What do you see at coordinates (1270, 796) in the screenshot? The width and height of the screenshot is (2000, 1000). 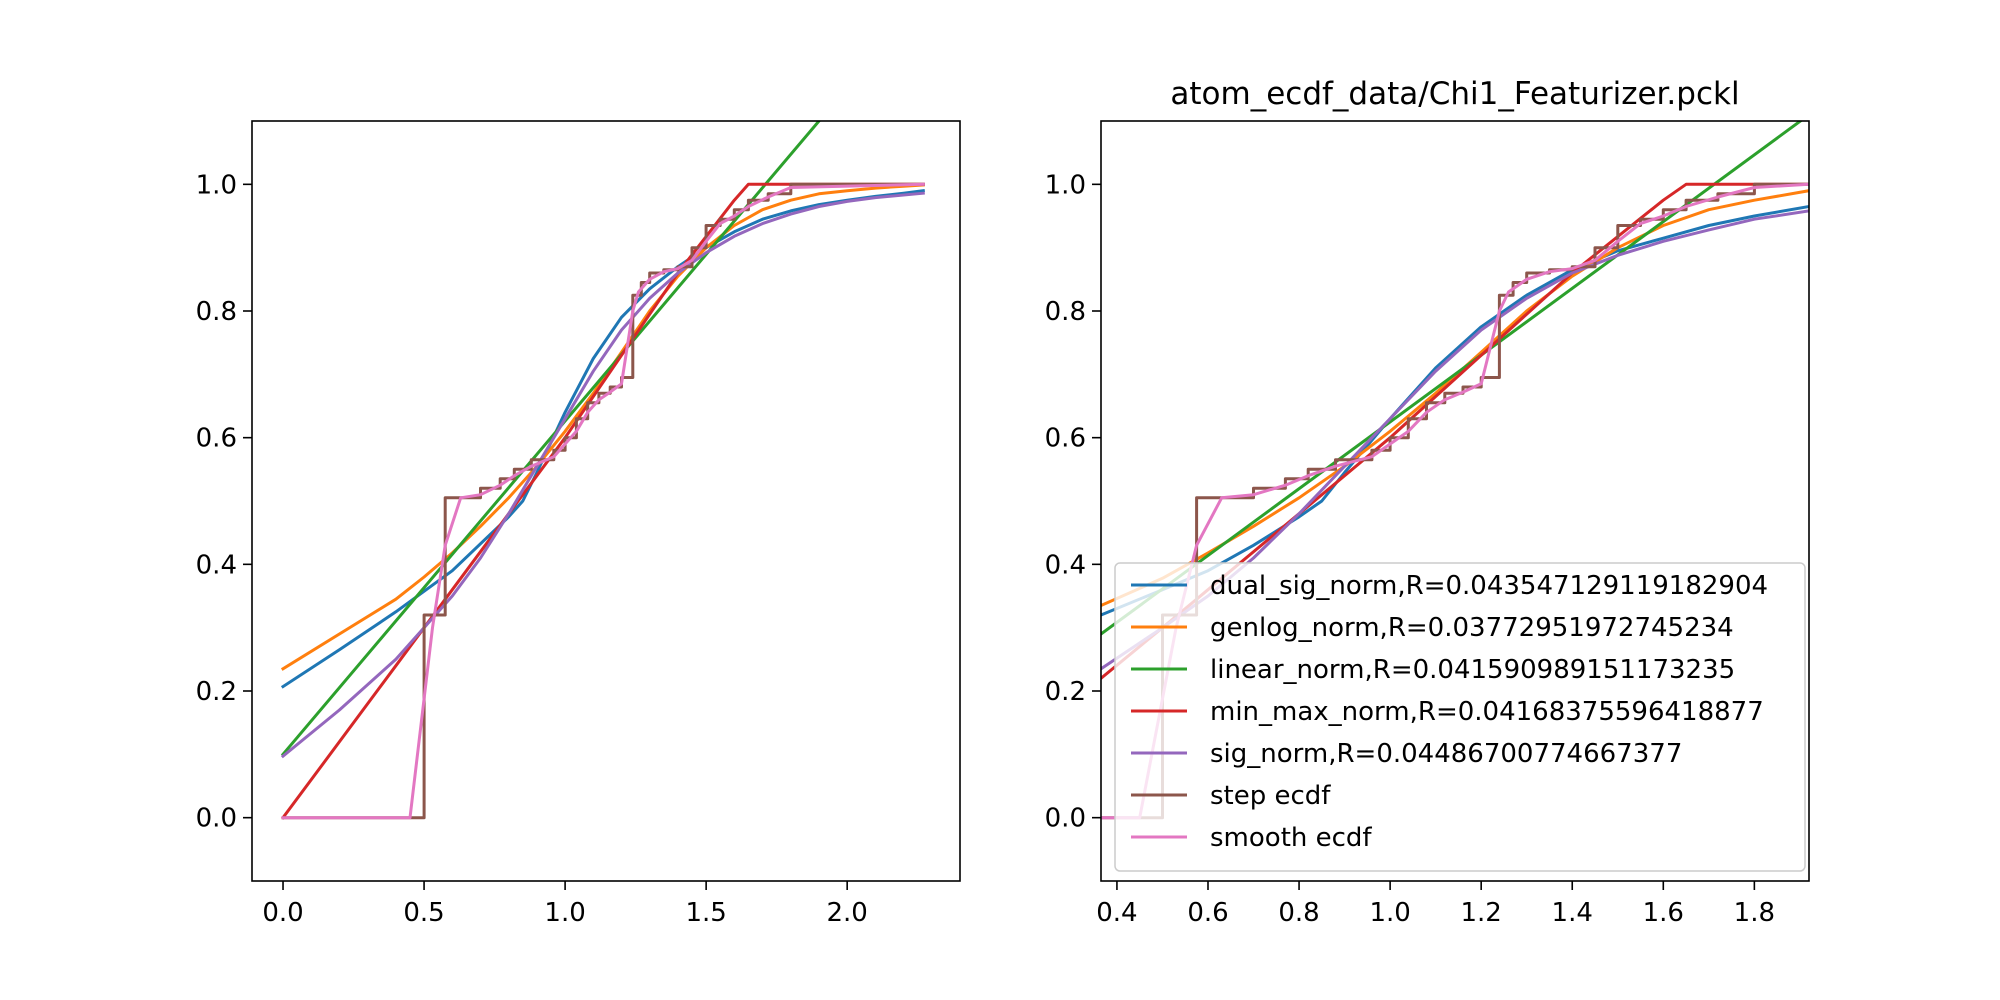 I see `legend-label-5: step ecdf` at bounding box center [1270, 796].